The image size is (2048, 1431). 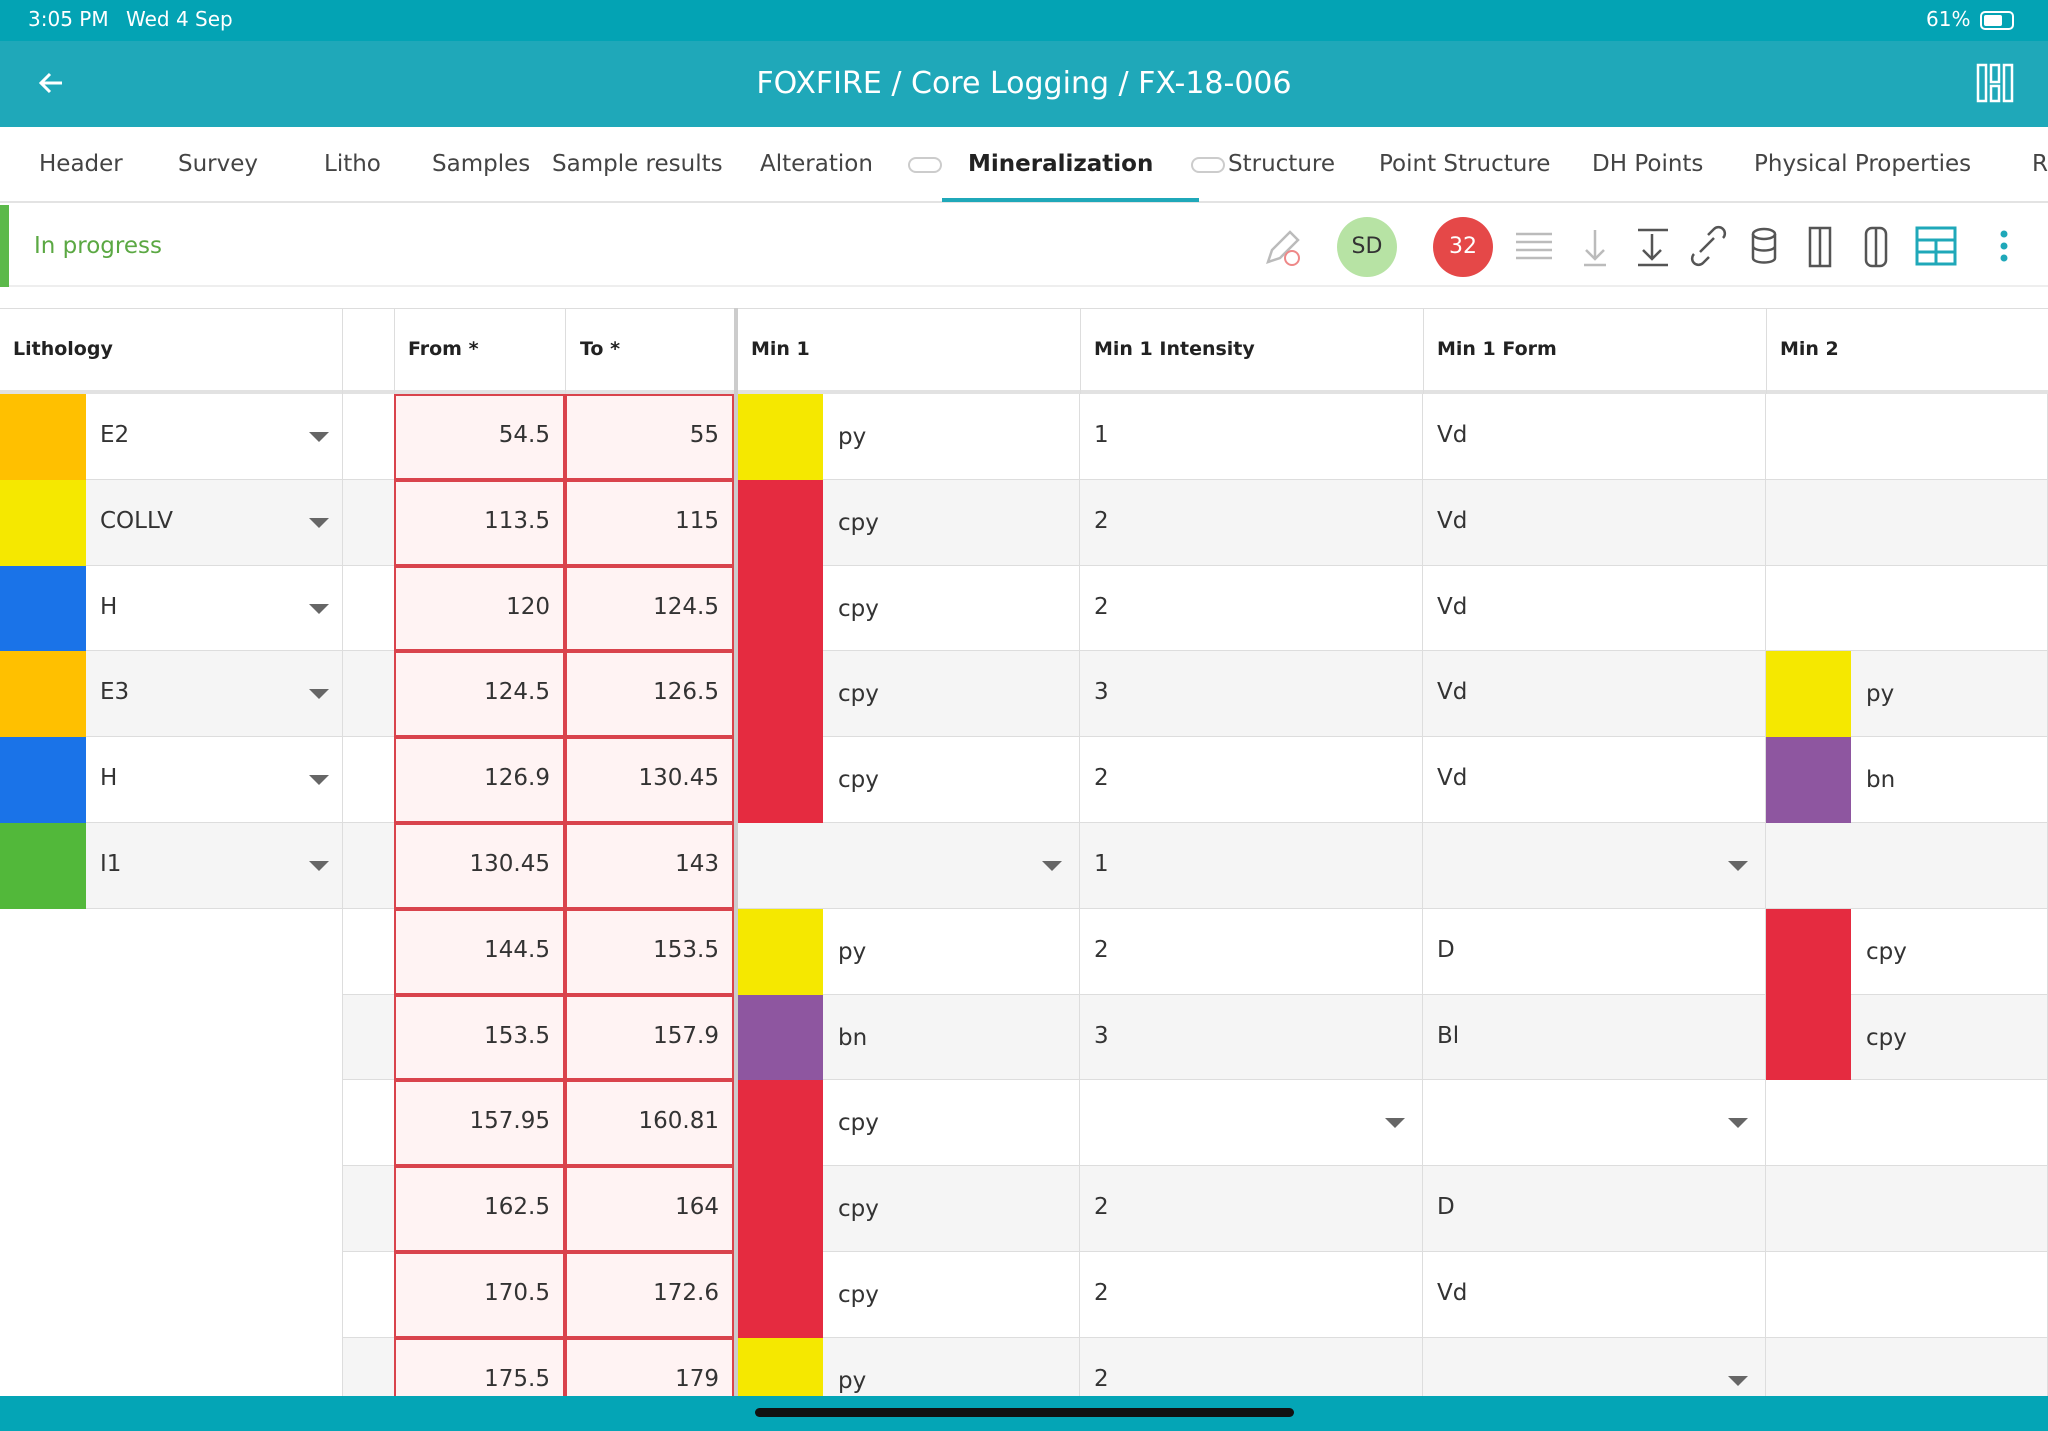 I want to click on column-header: Lithology, so click(x=63, y=349).